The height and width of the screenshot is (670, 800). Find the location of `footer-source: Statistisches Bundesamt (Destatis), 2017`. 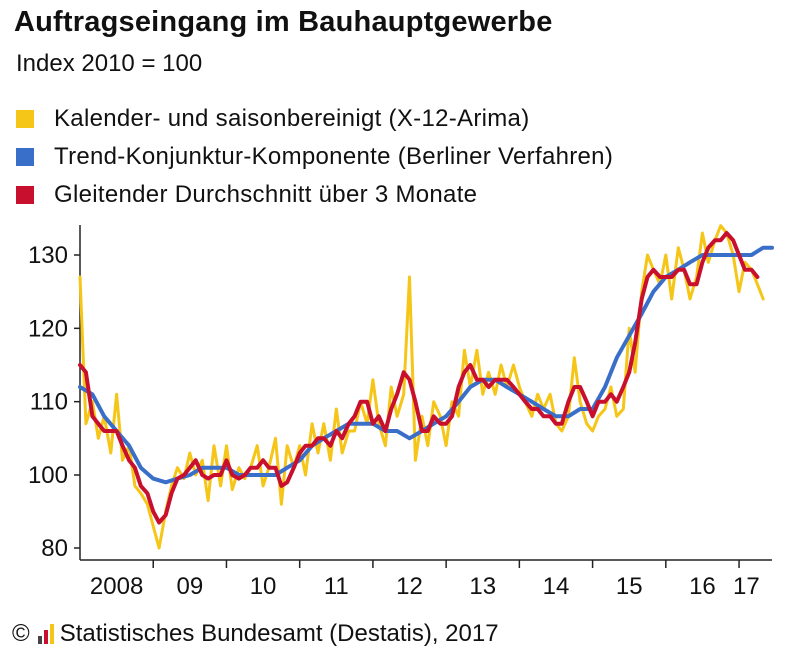

footer-source: Statistisches Bundesamt (Destatis), 2017 is located at coordinates (279, 633).